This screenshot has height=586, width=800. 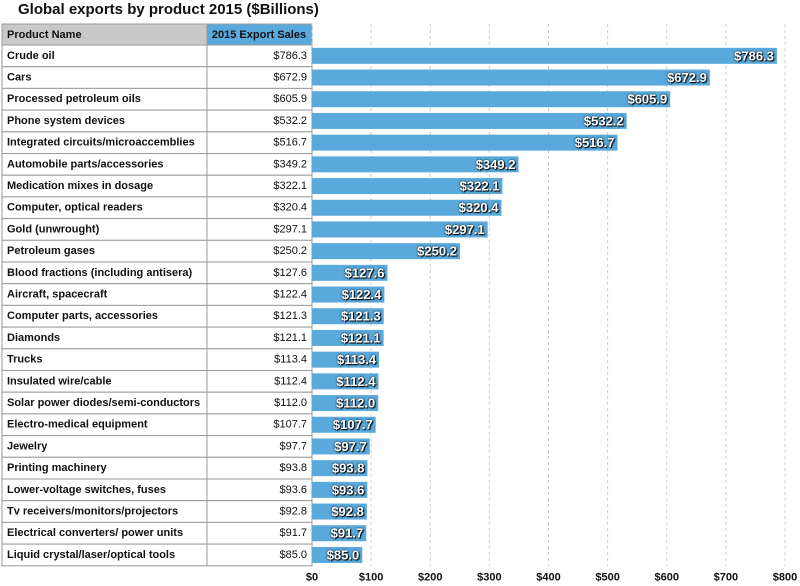 What do you see at coordinates (754, 55) in the screenshot?
I see `value-label: $786.3` at bounding box center [754, 55].